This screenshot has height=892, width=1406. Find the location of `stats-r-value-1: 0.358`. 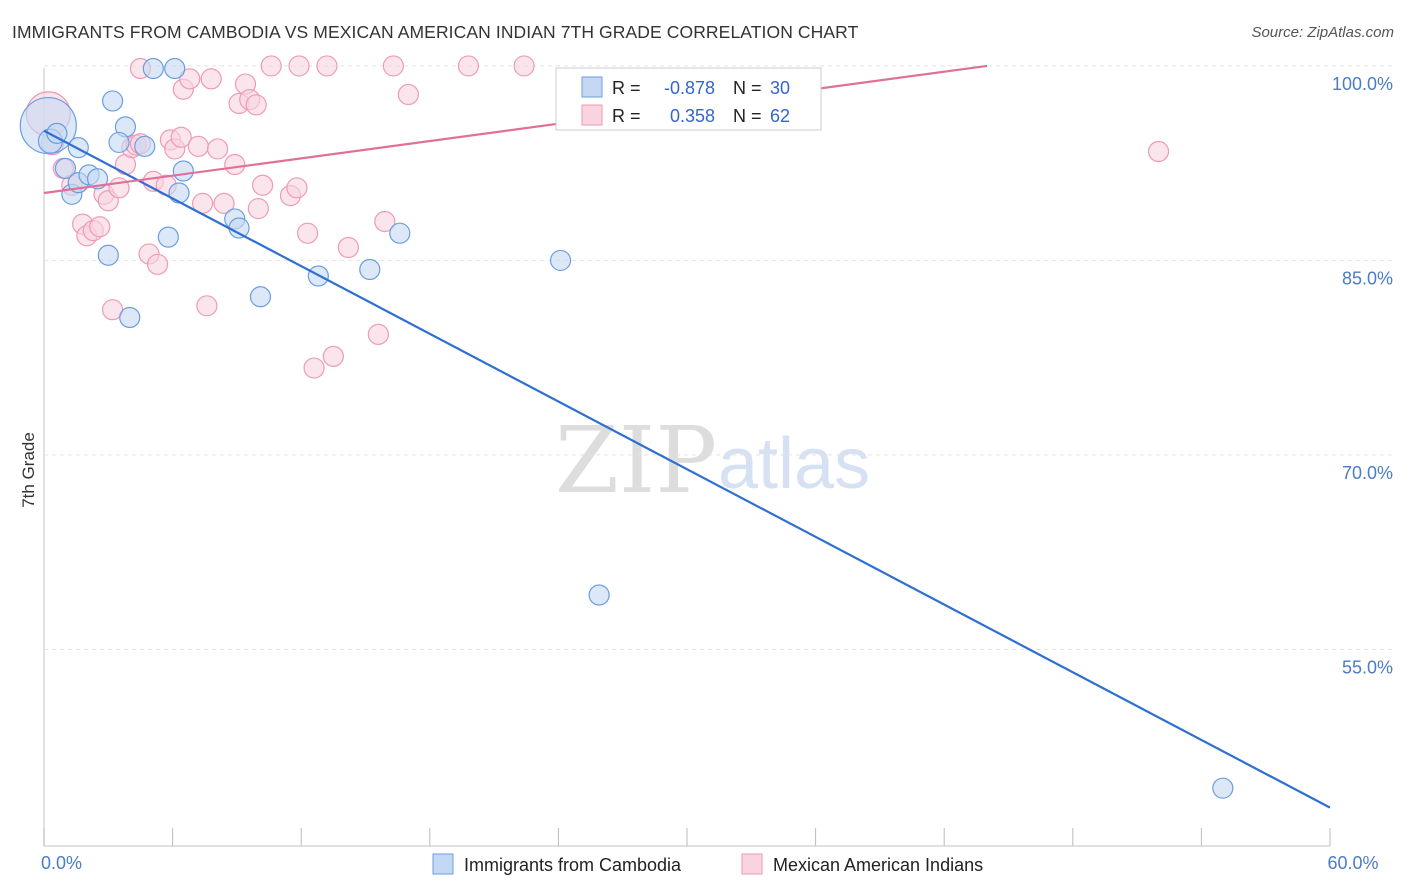

stats-r-value-1: 0.358 is located at coordinates (692, 116).